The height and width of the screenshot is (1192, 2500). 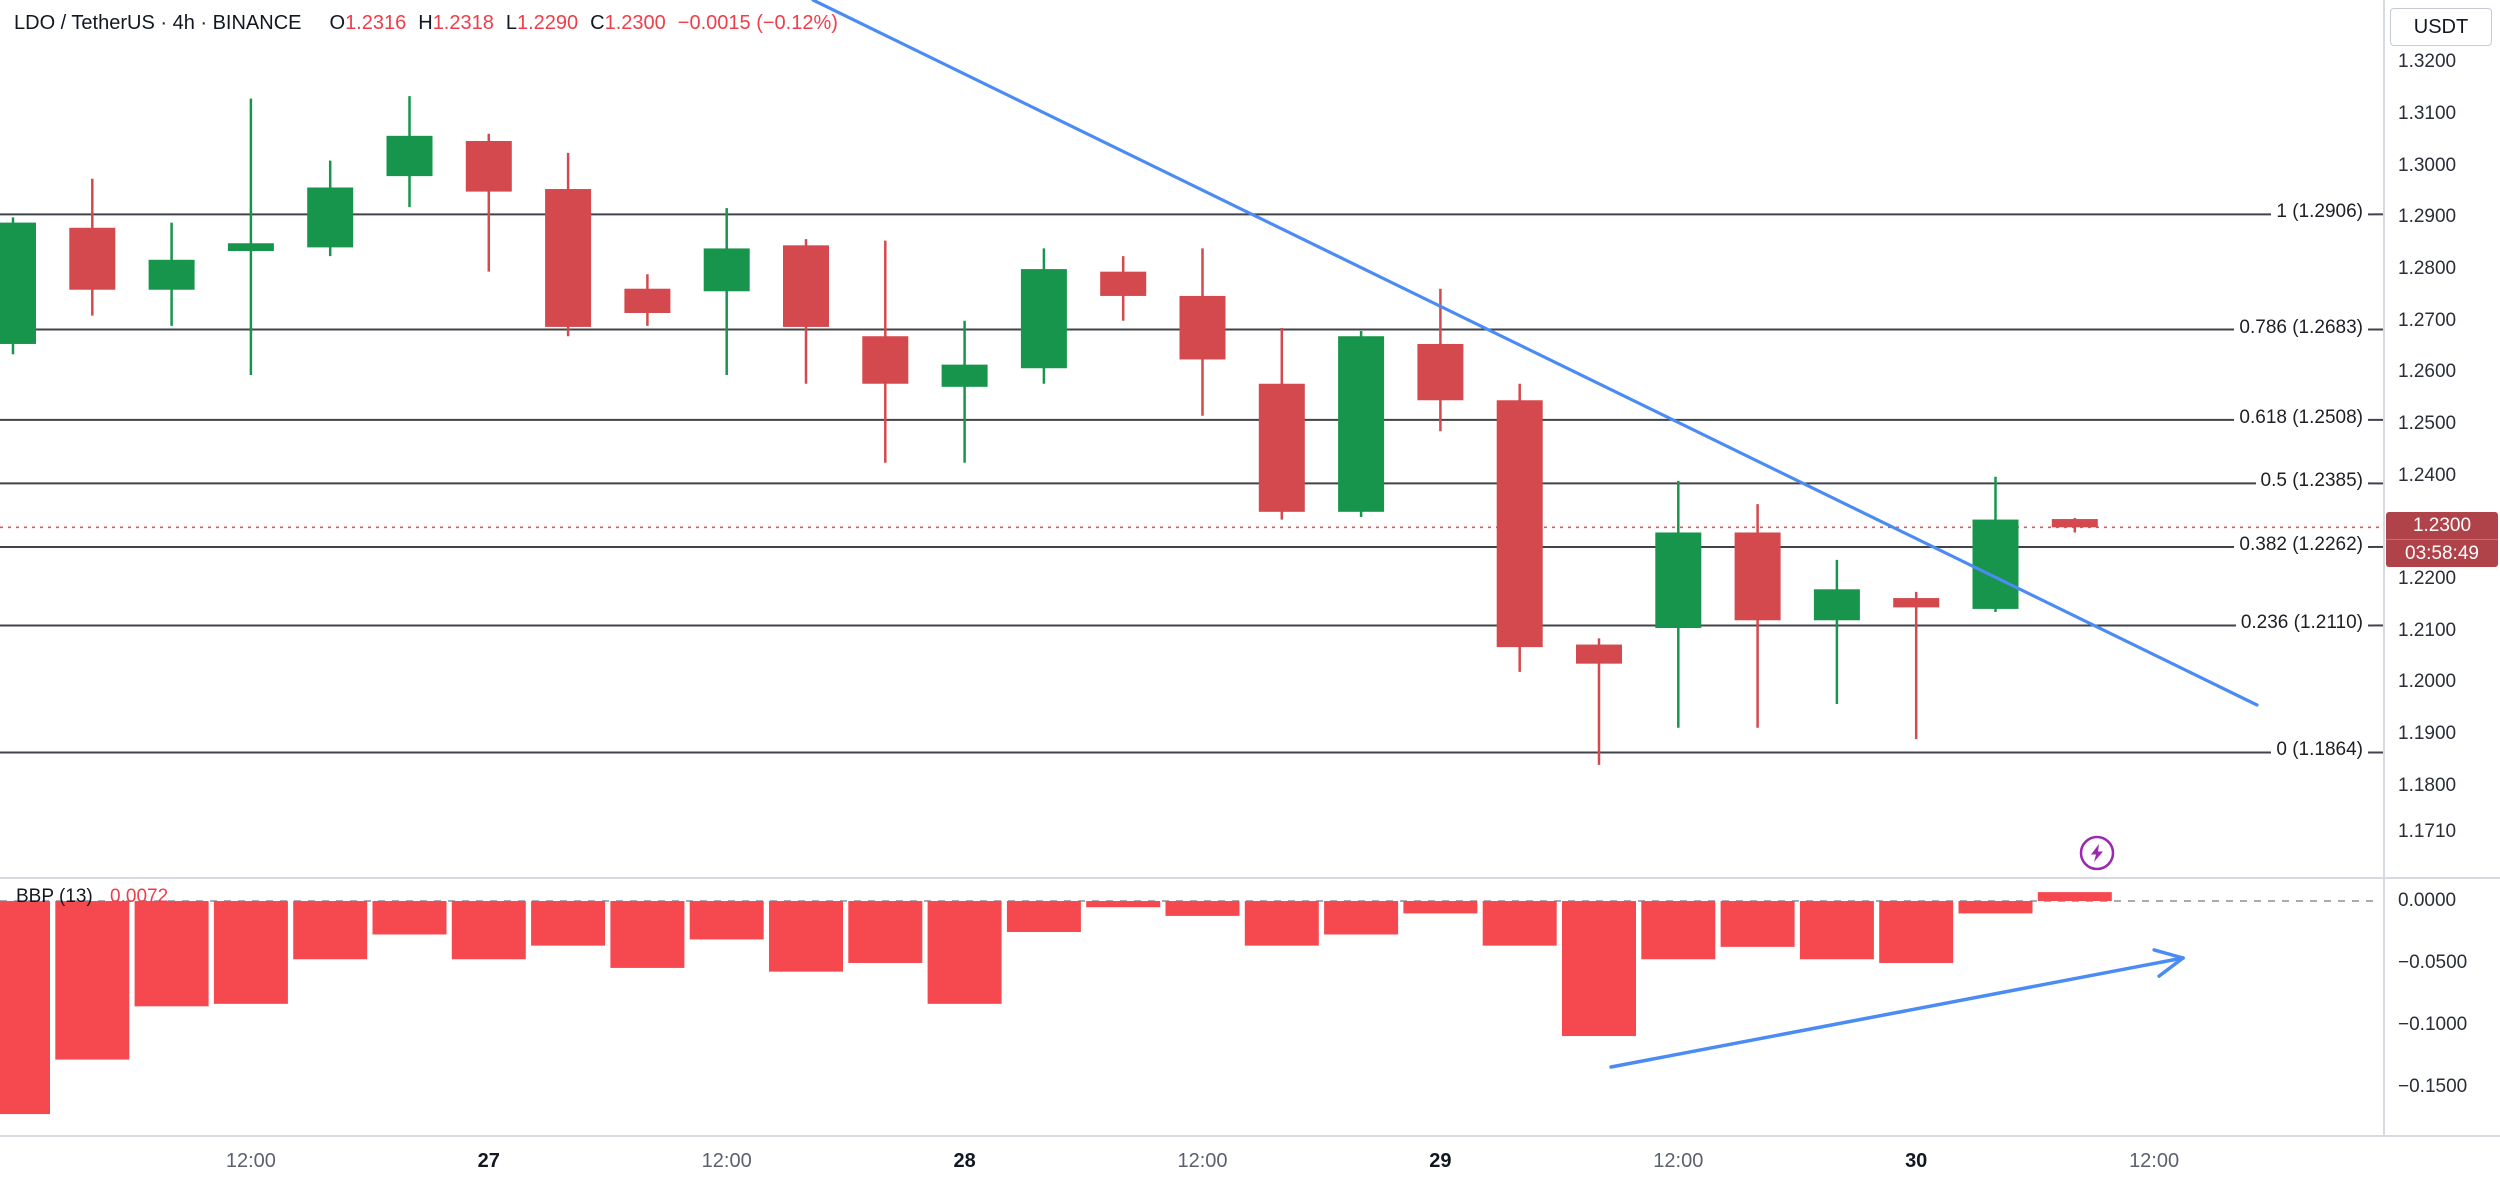 What do you see at coordinates (2442, 526) in the screenshot?
I see `last-price-value: 1.2300` at bounding box center [2442, 526].